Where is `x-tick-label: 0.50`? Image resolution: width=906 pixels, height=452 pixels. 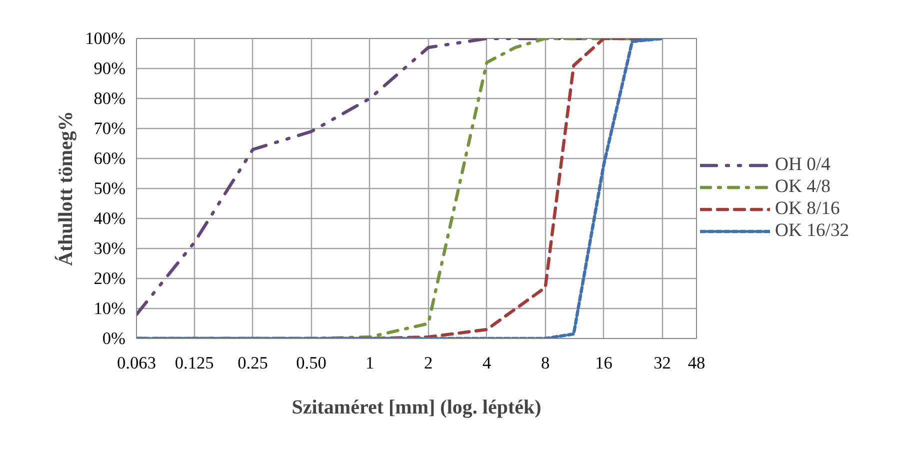
x-tick-label: 0.50 is located at coordinates (311, 363).